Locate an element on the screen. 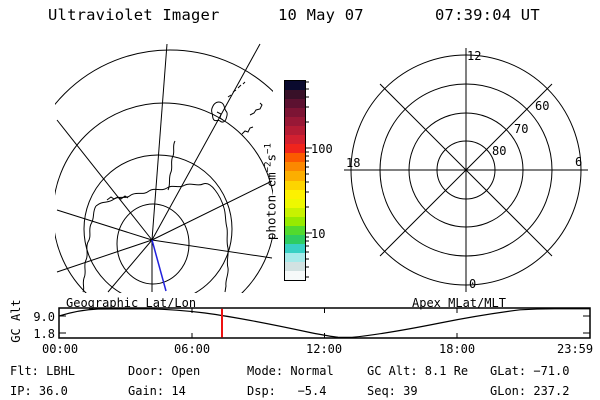  polar-label-18: 18 is located at coordinates (353, 163).